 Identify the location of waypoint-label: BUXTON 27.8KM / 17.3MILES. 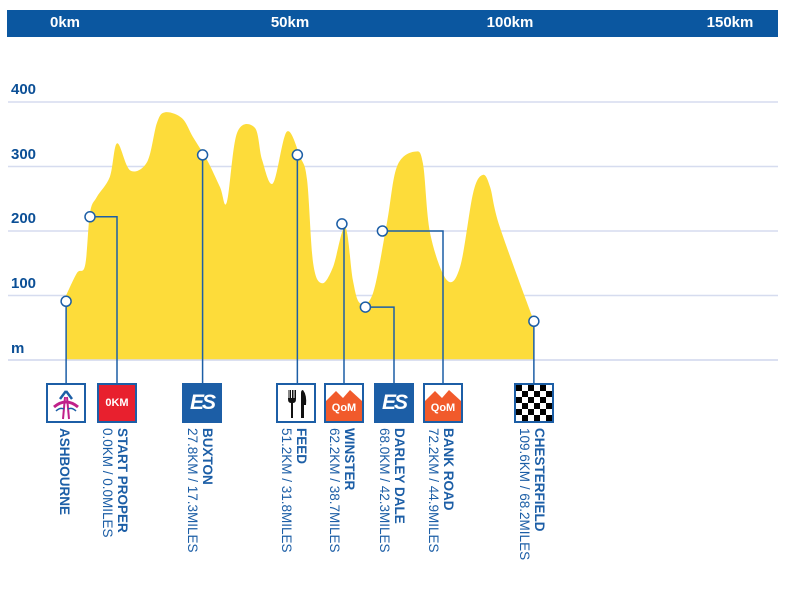
(200, 490).